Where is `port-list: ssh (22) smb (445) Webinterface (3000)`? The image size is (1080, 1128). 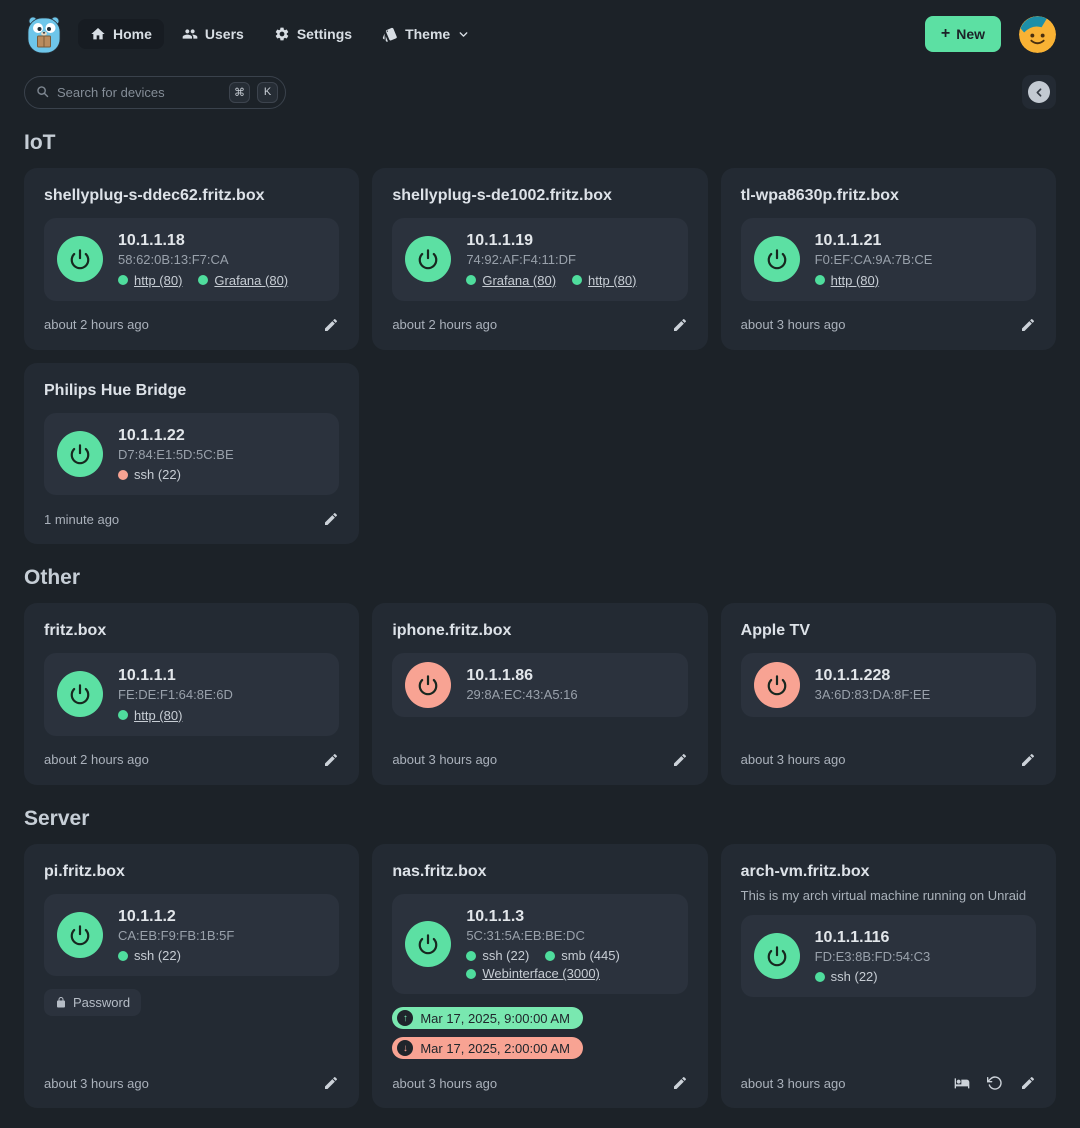 port-list: ssh (22) smb (445) Webinterface (3000) is located at coordinates (570, 964).